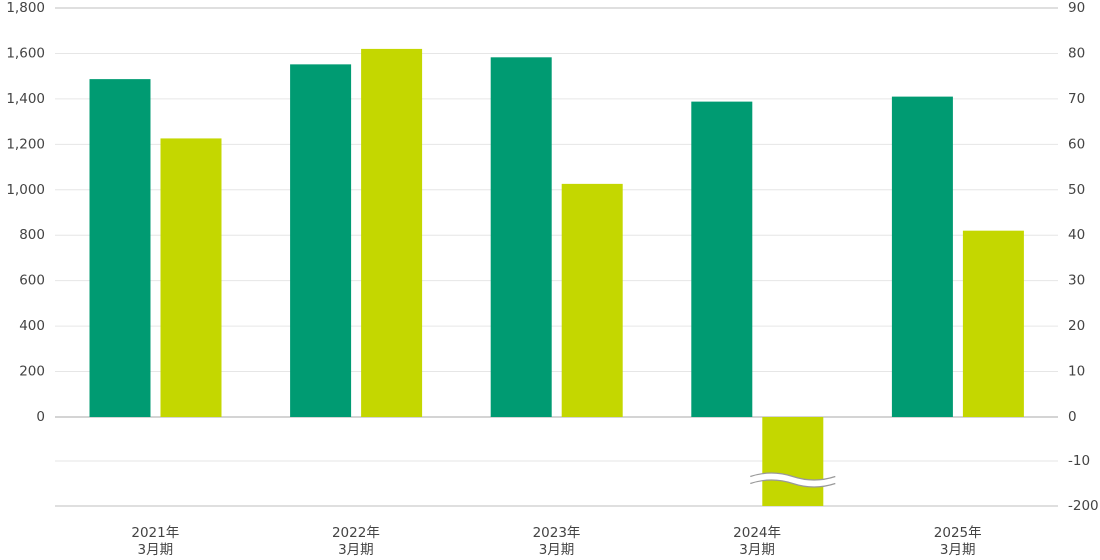 Image resolution: width=1100 pixels, height=560 pixels. What do you see at coordinates (1076, 190) in the screenshot?
I see `right-axis-tick-label: 50` at bounding box center [1076, 190].